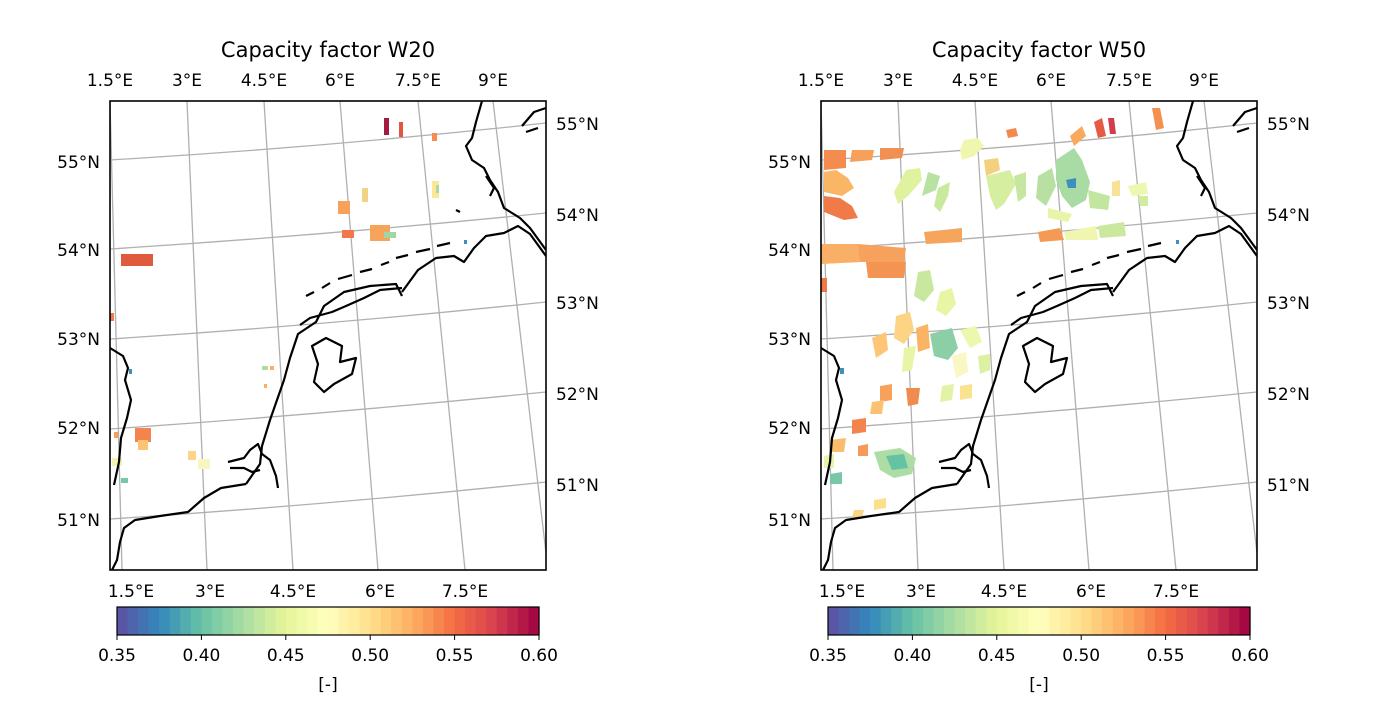 This screenshot has width=1396, height=716. I want to click on bottom-tick-label: 1.5°E, so click(842, 592).